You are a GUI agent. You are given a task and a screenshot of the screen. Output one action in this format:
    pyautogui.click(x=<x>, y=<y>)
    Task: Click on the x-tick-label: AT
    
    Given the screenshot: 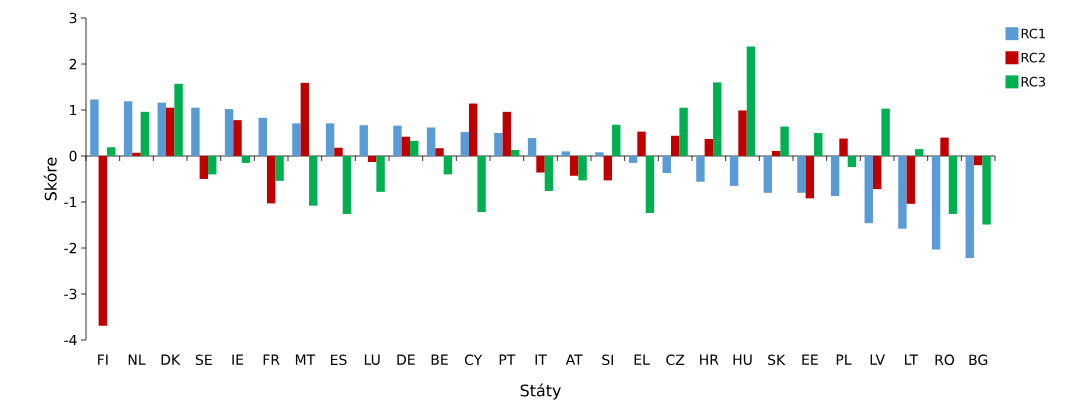 What is the action you would take?
    pyautogui.click(x=574, y=359)
    